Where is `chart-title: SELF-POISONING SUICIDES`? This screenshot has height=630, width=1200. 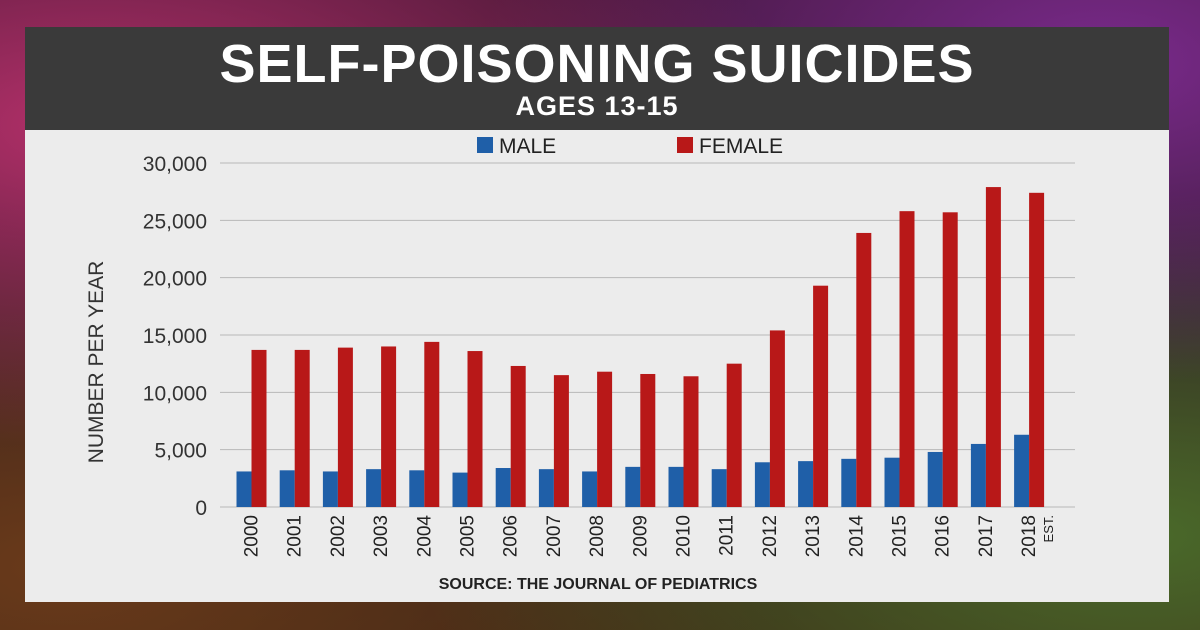 chart-title: SELF-POISONING SUICIDES is located at coordinates (597, 64).